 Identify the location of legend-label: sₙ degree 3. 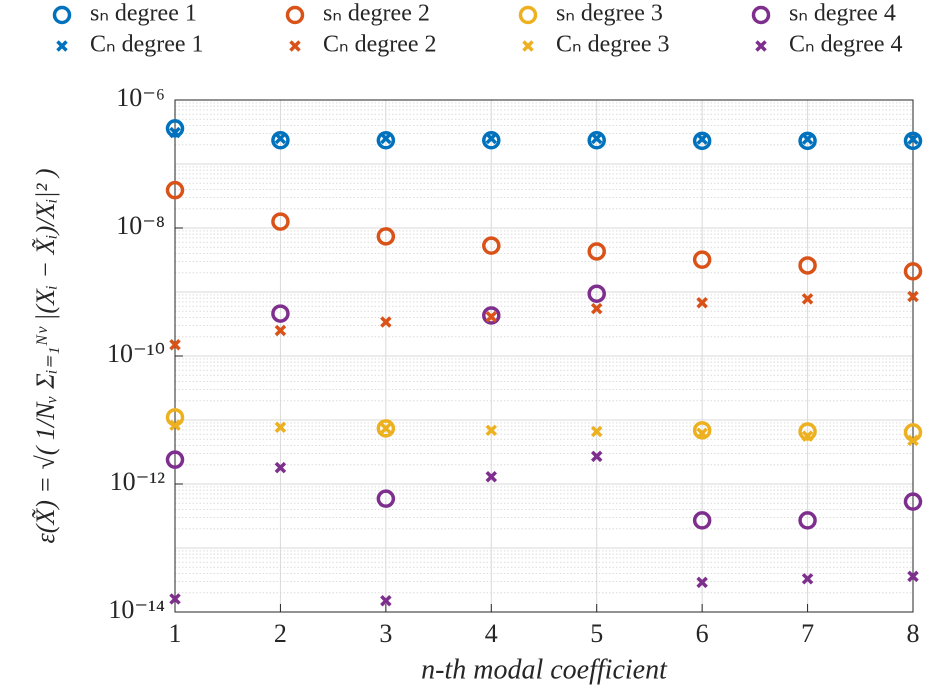
(609, 14).